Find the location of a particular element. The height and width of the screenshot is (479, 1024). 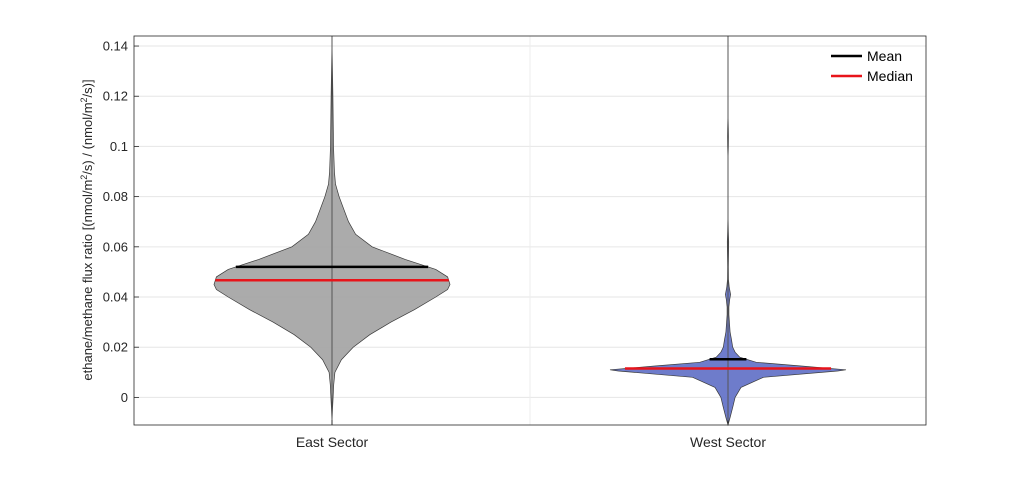

stat-lines is located at coordinates (523, 317).